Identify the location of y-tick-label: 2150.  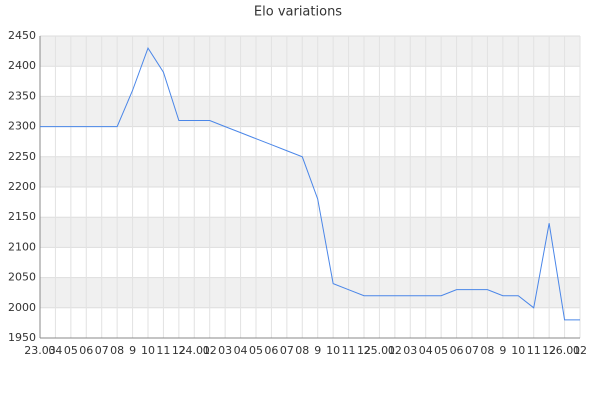
(22, 216).